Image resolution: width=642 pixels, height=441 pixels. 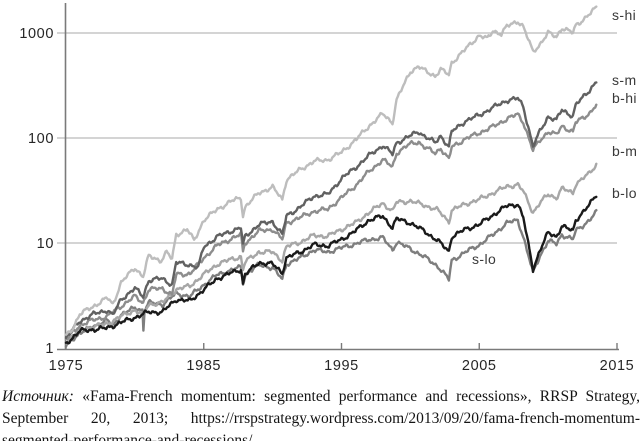 What do you see at coordinates (203, 366) in the screenshot?
I see `x-tick-label-1985: 1985` at bounding box center [203, 366].